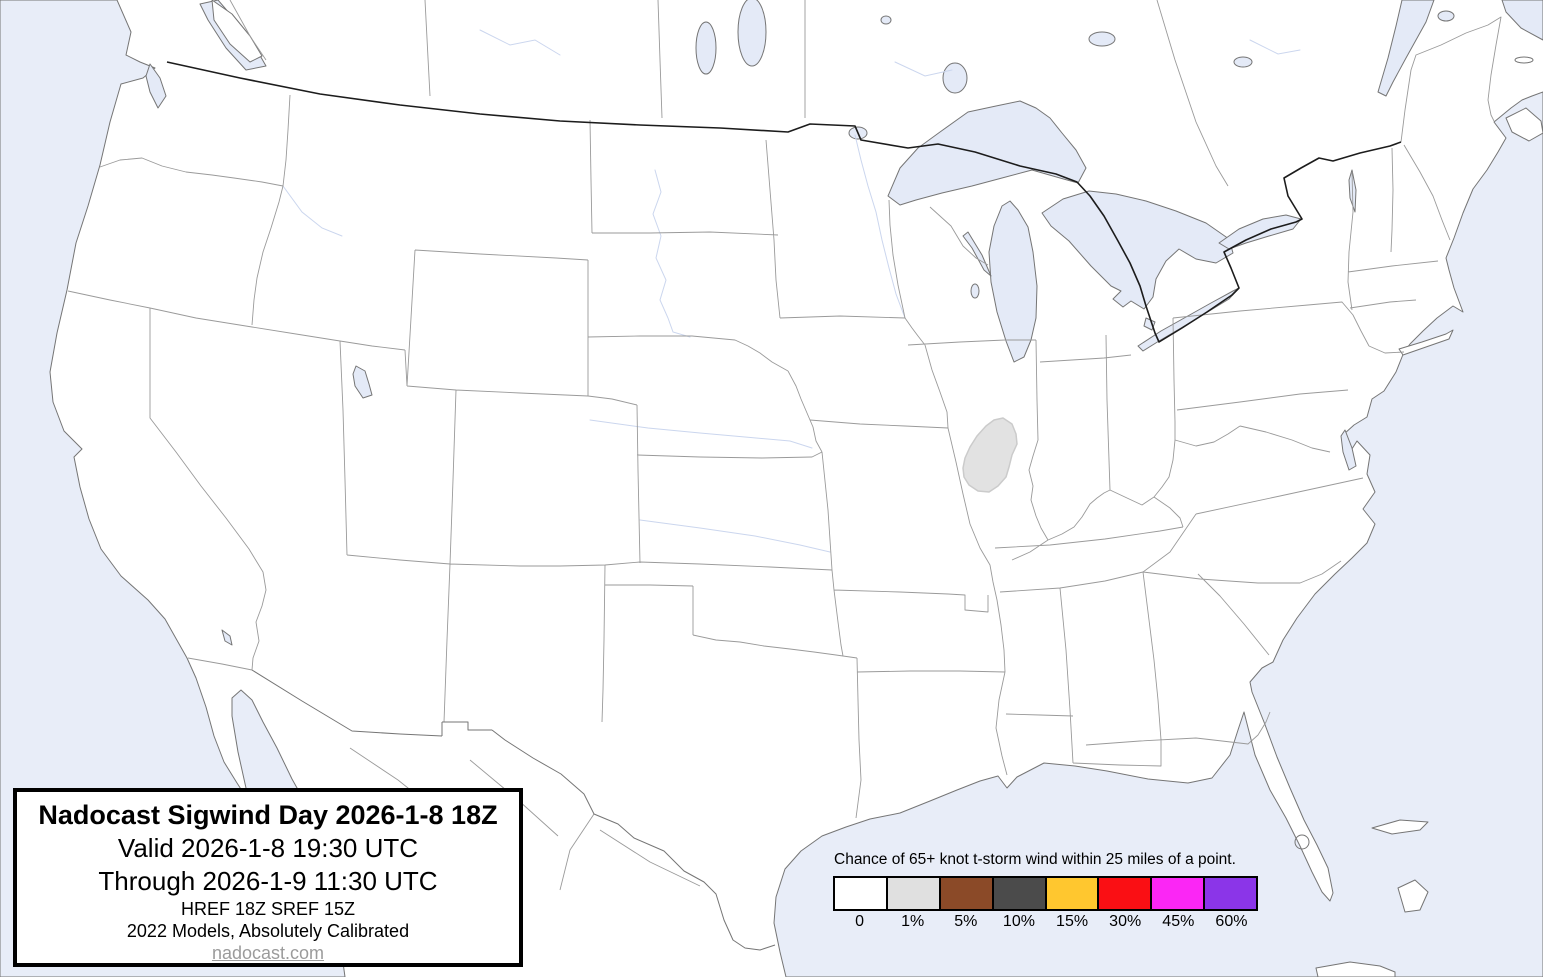 This screenshot has height=977, width=1543. What do you see at coordinates (890, 53) in the screenshot?
I see `canada-river-squiggle` at bounding box center [890, 53].